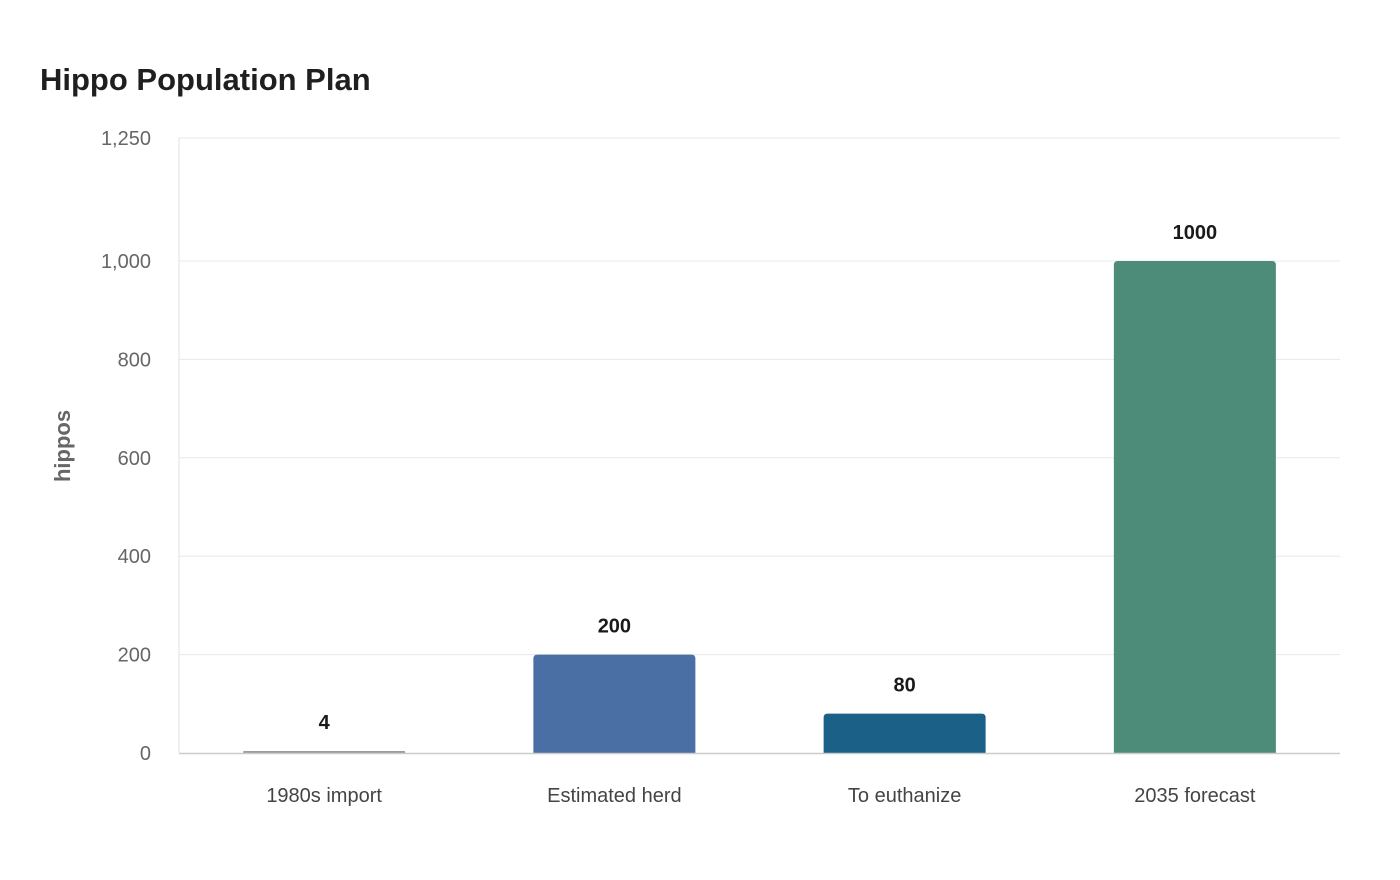 The width and height of the screenshot is (1400, 880). I want to click on x-category-label: To euthanize, so click(904, 796).